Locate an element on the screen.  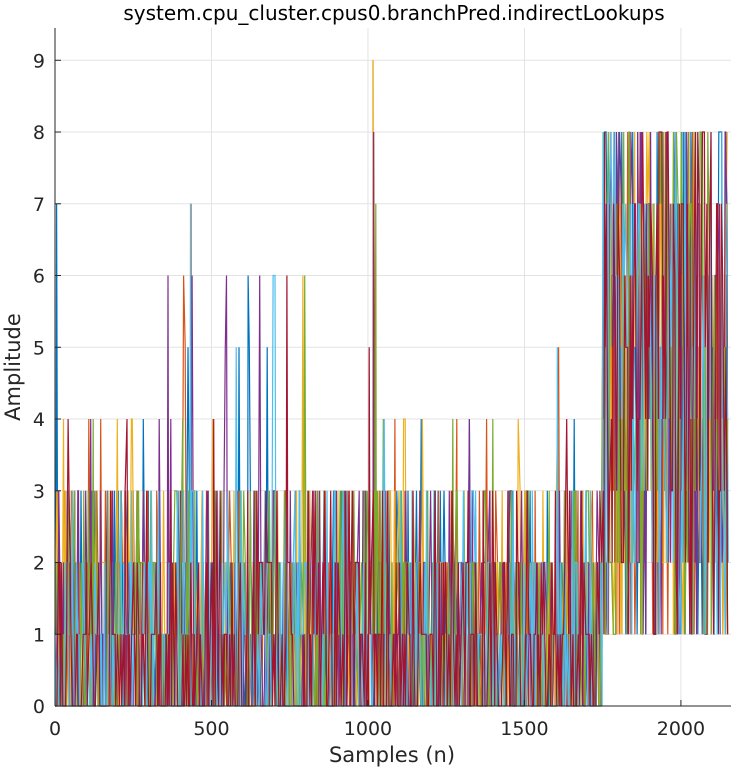
y-tick-label: 3 is located at coordinates (39, 492).